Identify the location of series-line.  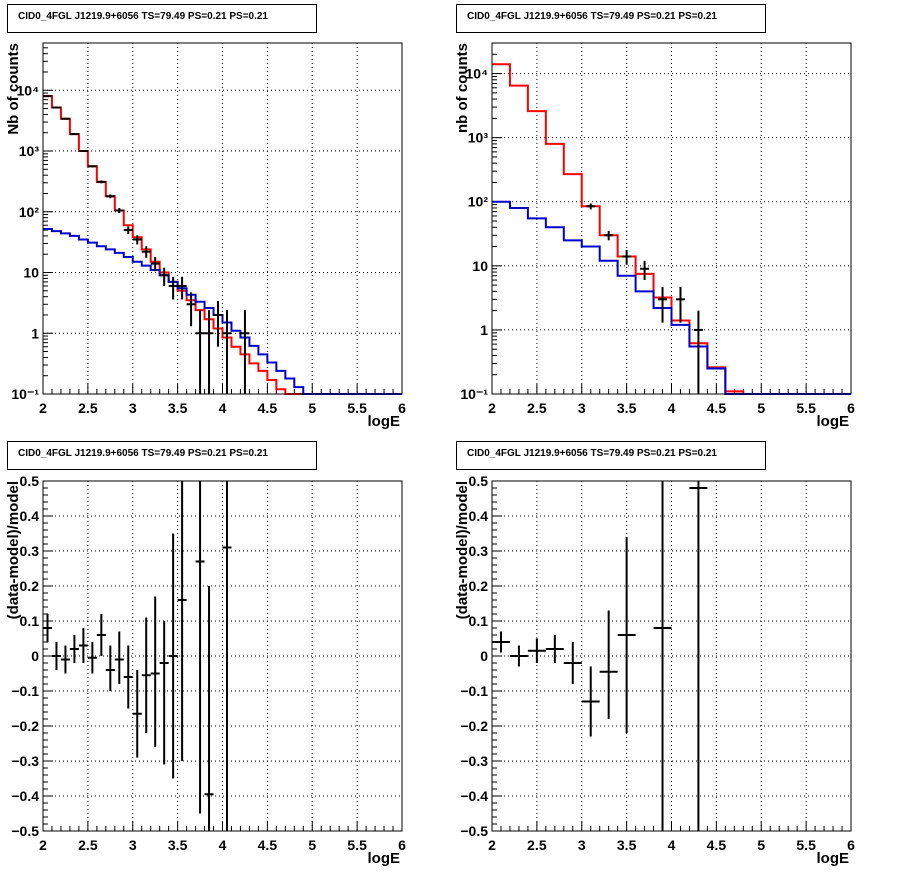
(222, 311).